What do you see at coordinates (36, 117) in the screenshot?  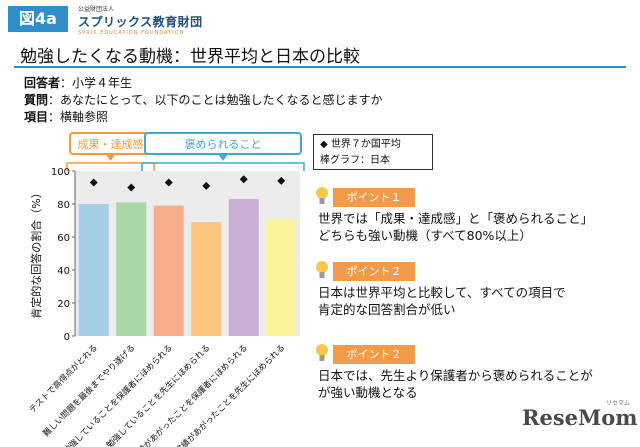 I see `item-label: 項目` at bounding box center [36, 117].